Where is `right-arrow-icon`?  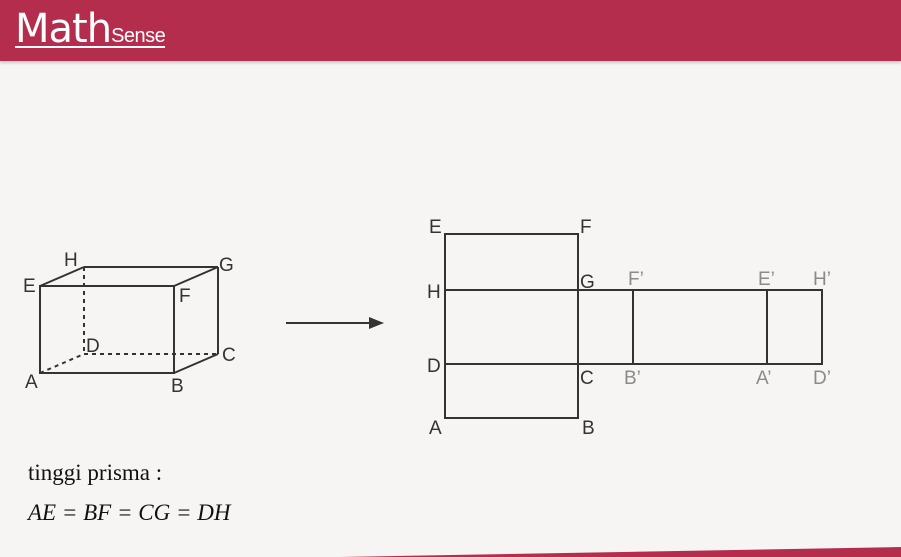 right-arrow-icon is located at coordinates (335, 323).